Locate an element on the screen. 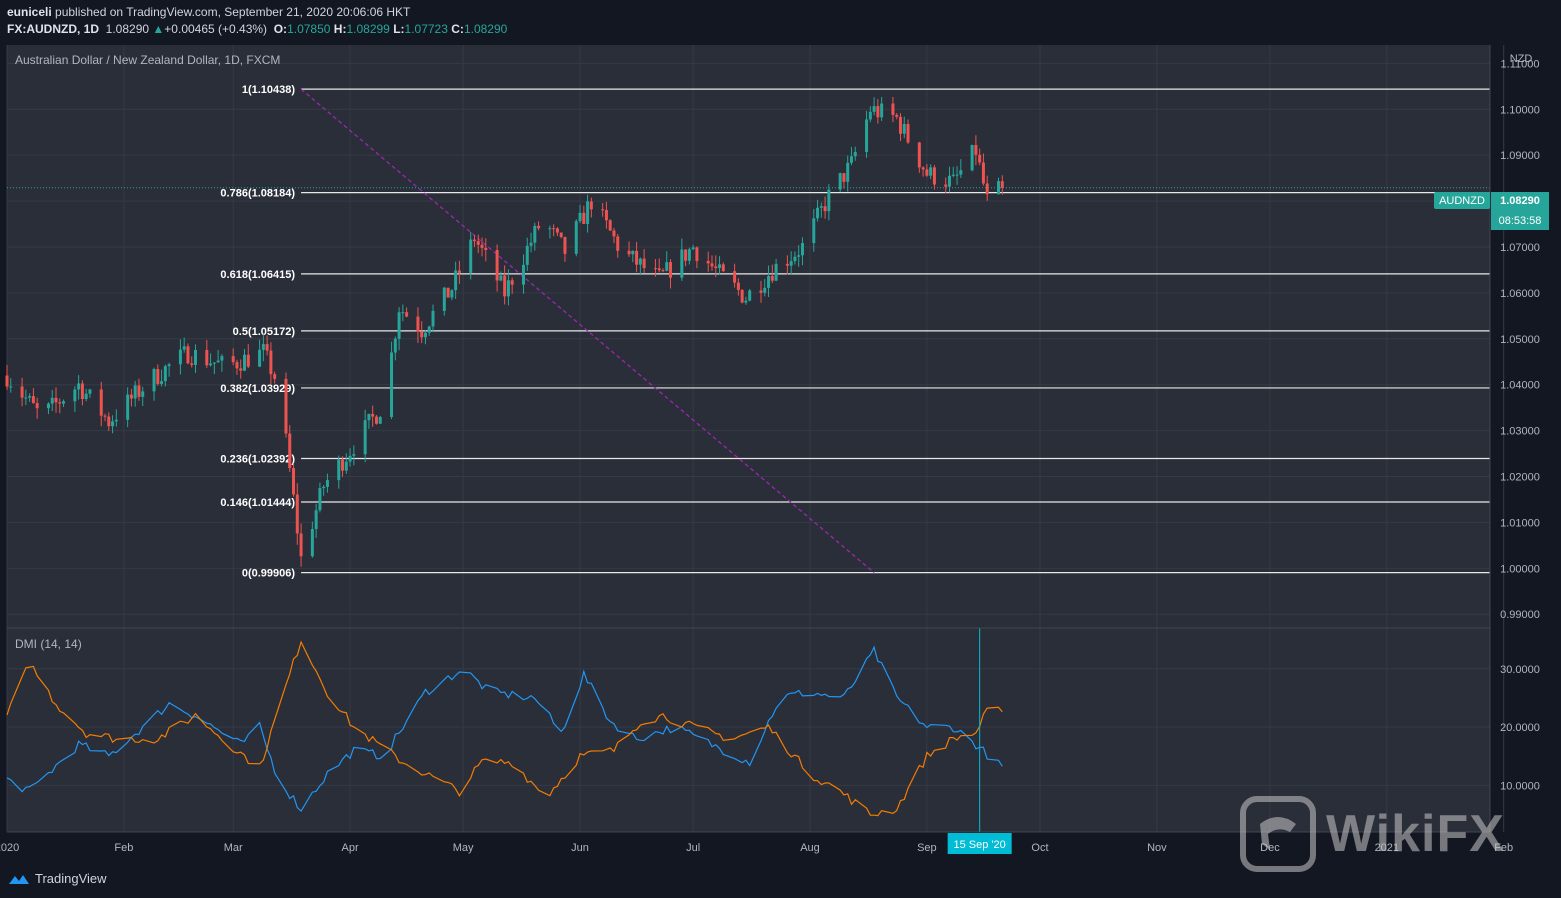 The image size is (1561, 898). low-label: L: is located at coordinates (399, 29).